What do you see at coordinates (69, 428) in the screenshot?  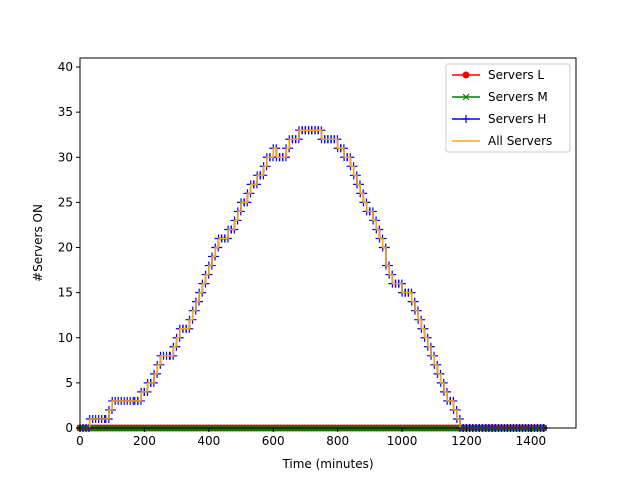 I see `y-tick-label: 0` at bounding box center [69, 428].